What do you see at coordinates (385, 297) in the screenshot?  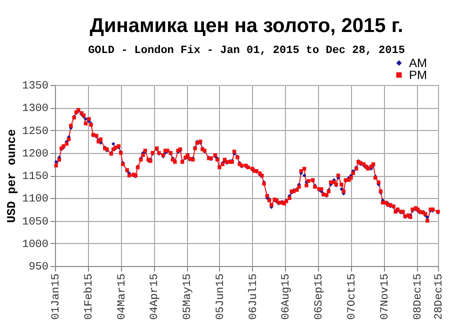 I see `x-tick-label: 07Nov15` at bounding box center [385, 297].